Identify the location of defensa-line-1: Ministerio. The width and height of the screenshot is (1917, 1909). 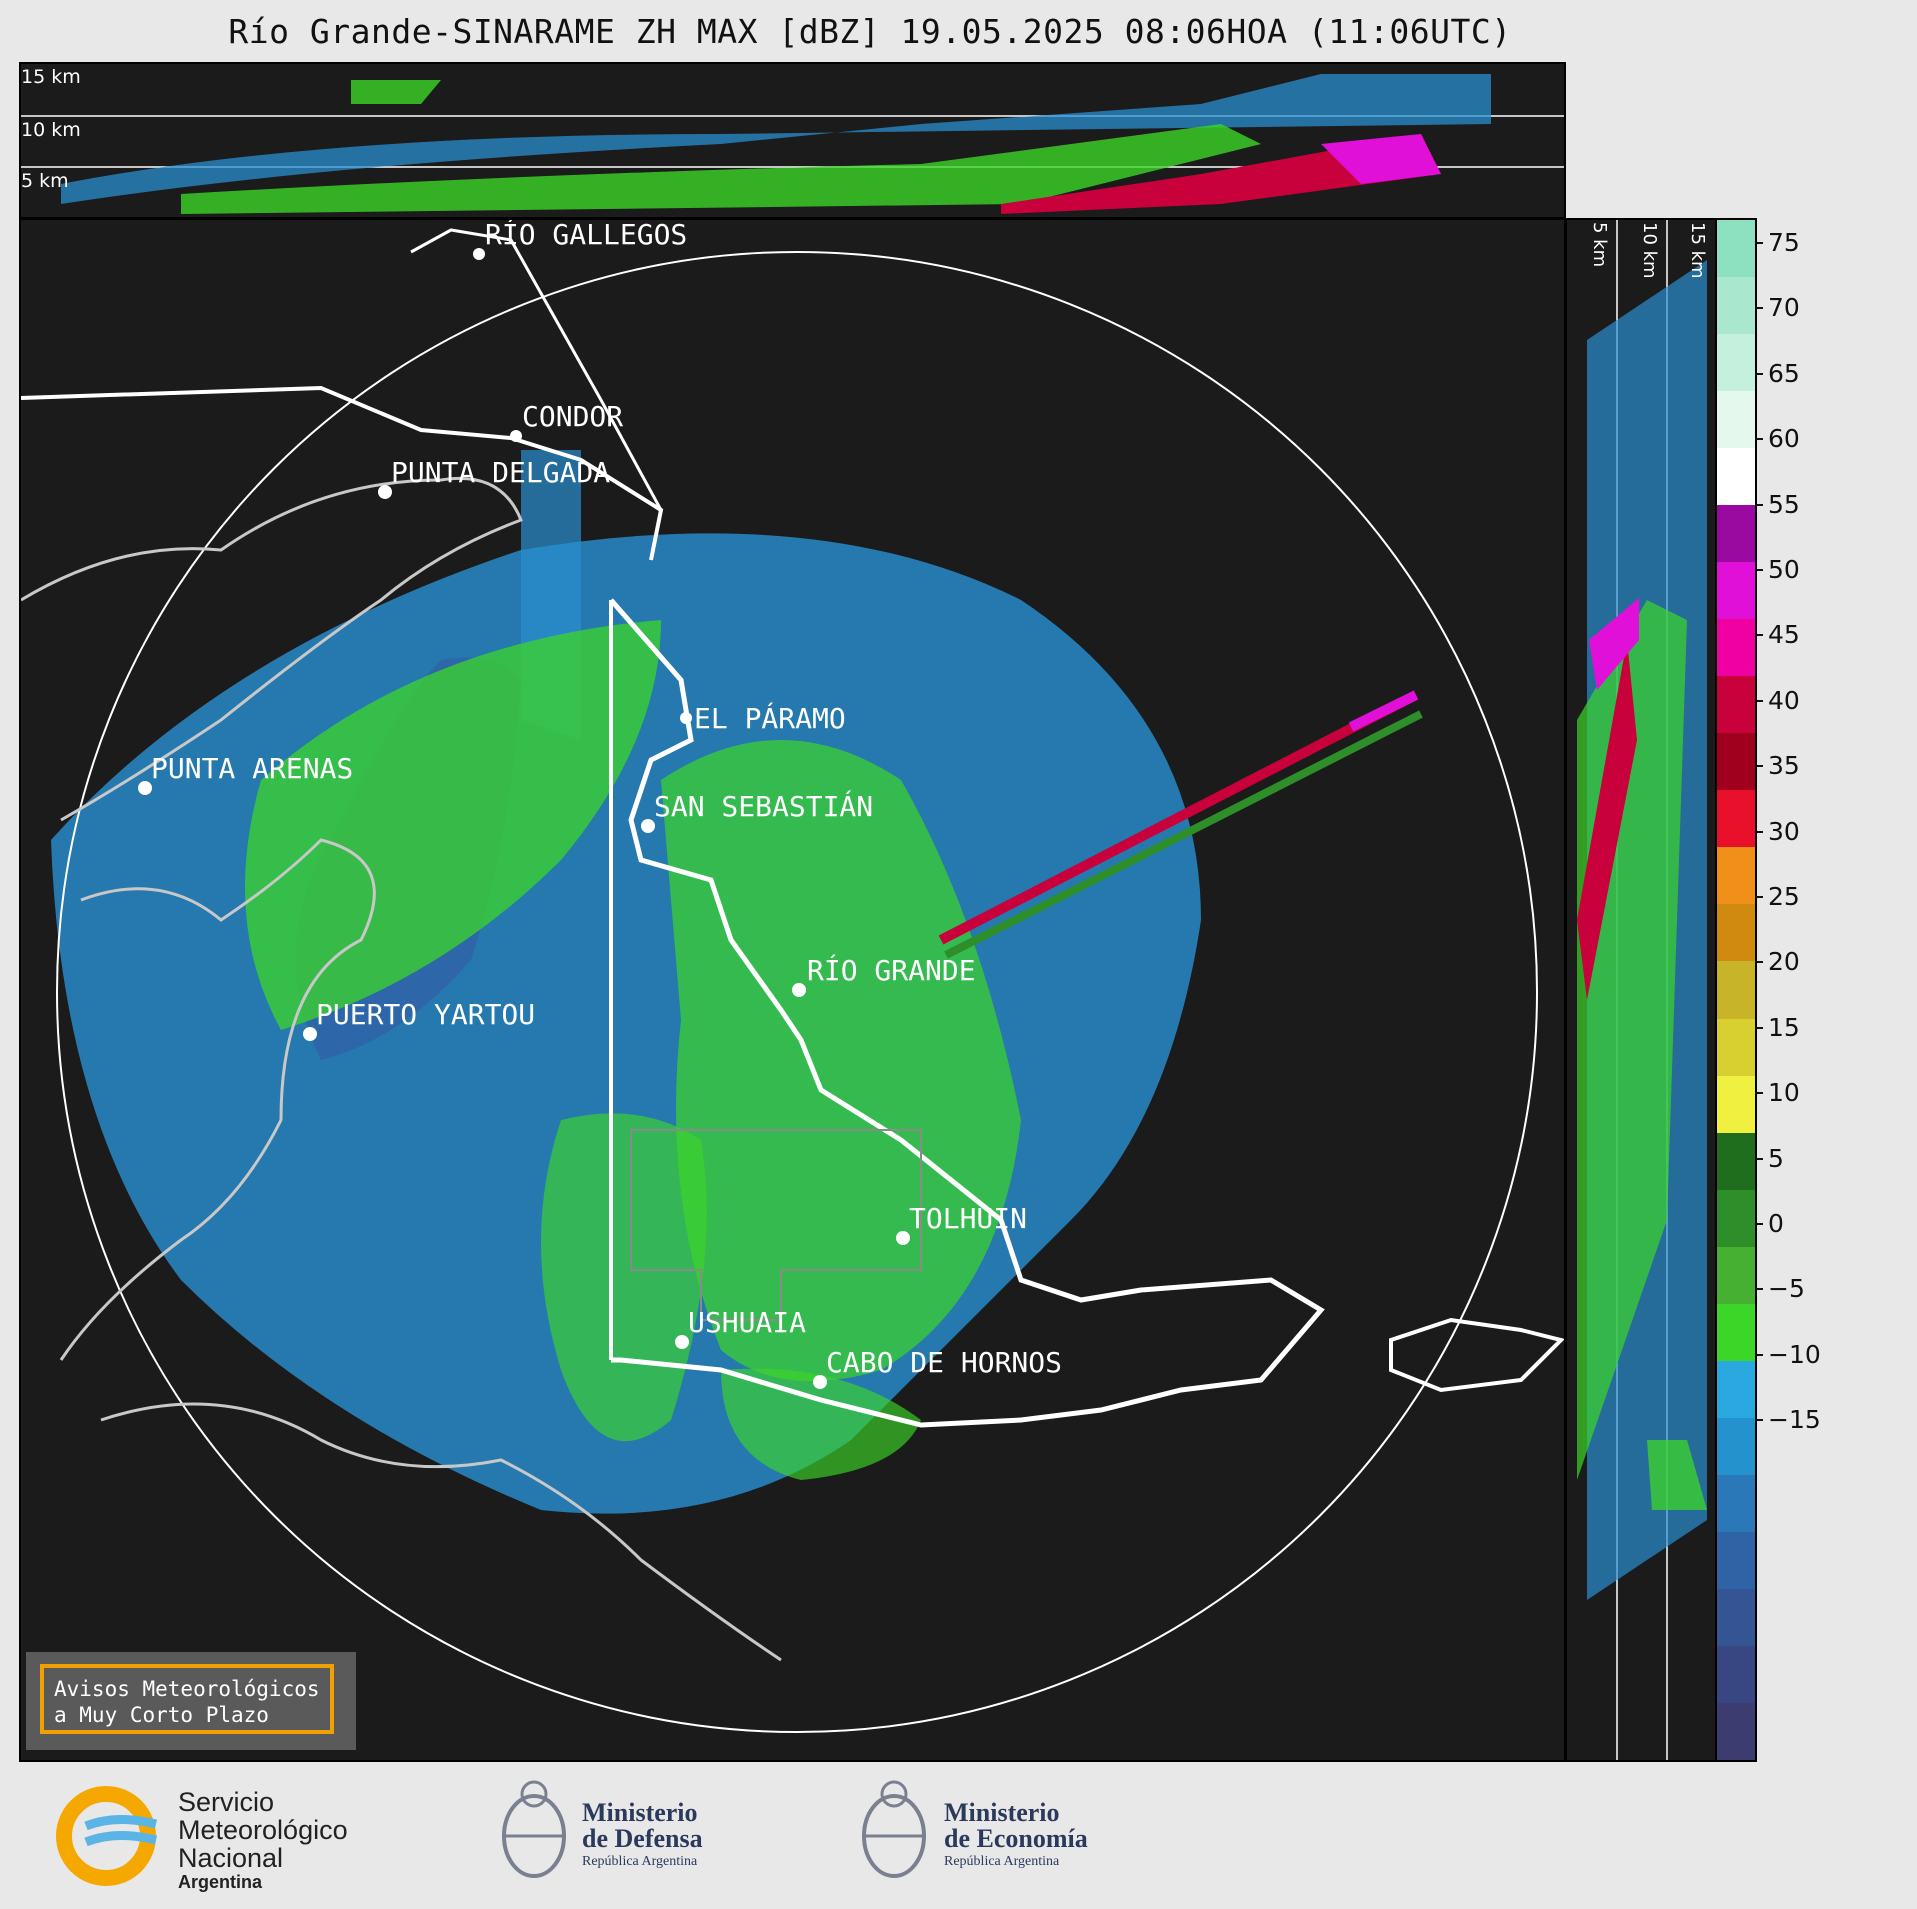
(640, 1812).